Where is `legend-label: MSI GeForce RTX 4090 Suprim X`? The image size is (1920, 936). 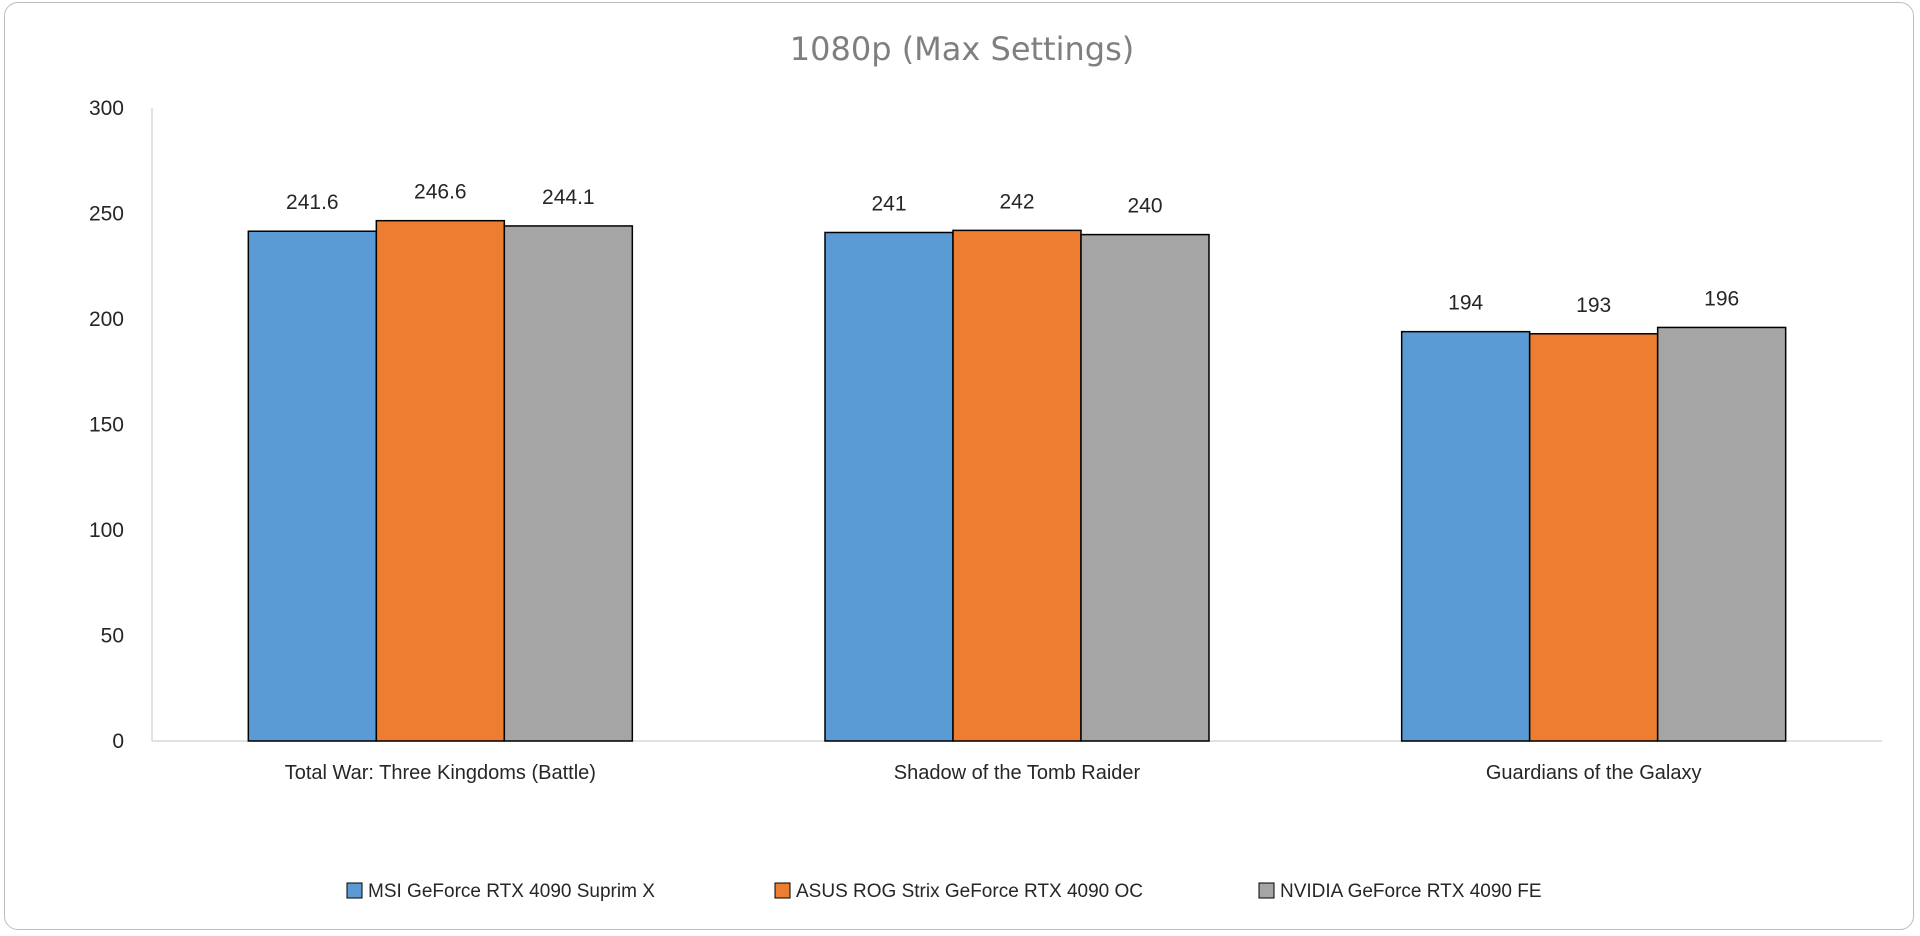
legend-label: MSI GeForce RTX 4090 Suprim X is located at coordinates (511, 891).